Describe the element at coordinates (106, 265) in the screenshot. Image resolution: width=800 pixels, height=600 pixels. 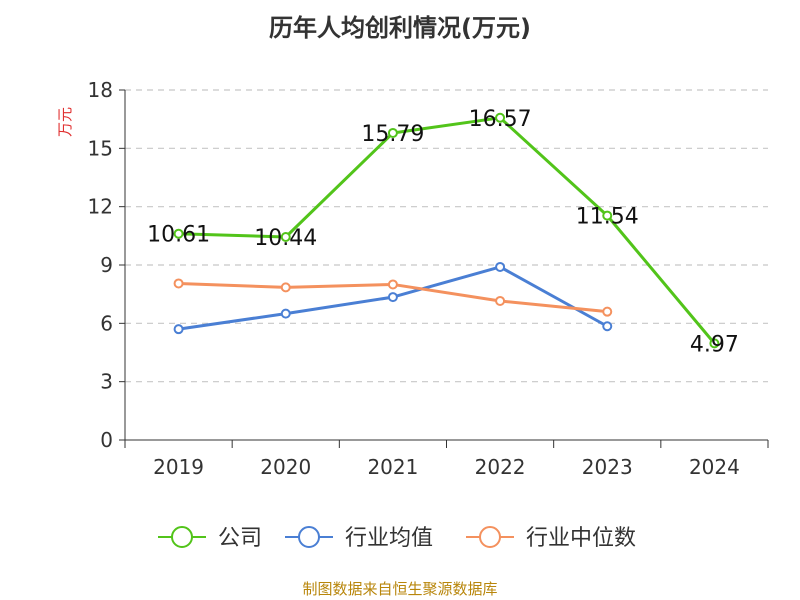
I see `y-tick-label: 9` at that location.